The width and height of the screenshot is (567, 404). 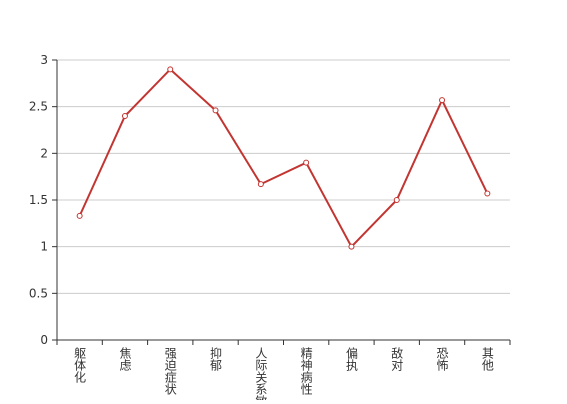 What do you see at coordinates (261, 373) in the screenshot?
I see `x-tick-label: 人际关系敏感` at bounding box center [261, 373].